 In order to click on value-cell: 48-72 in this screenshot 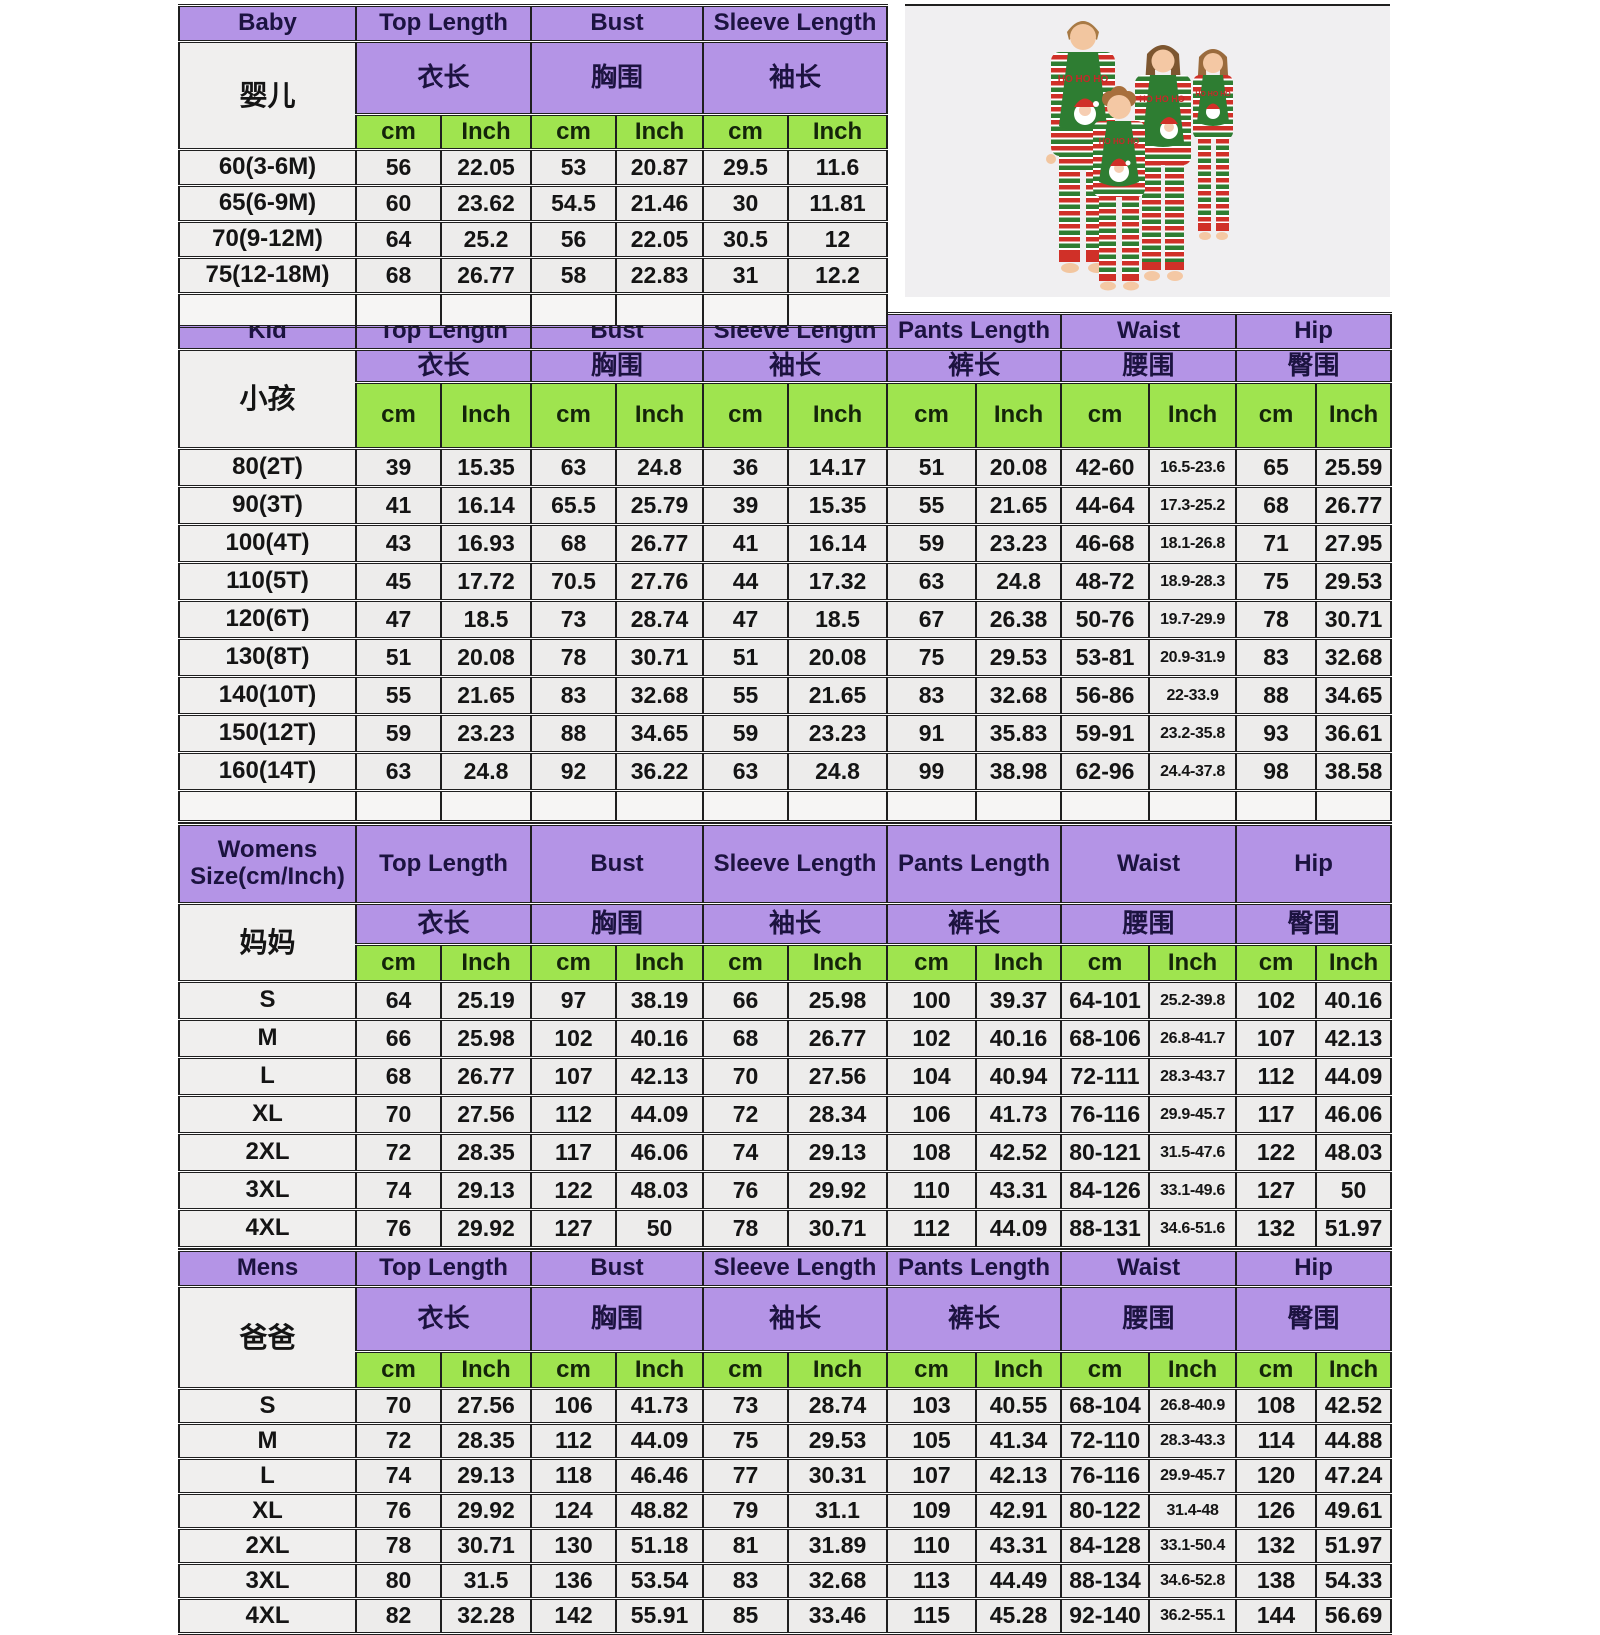, I will do `click(1105, 581)`.